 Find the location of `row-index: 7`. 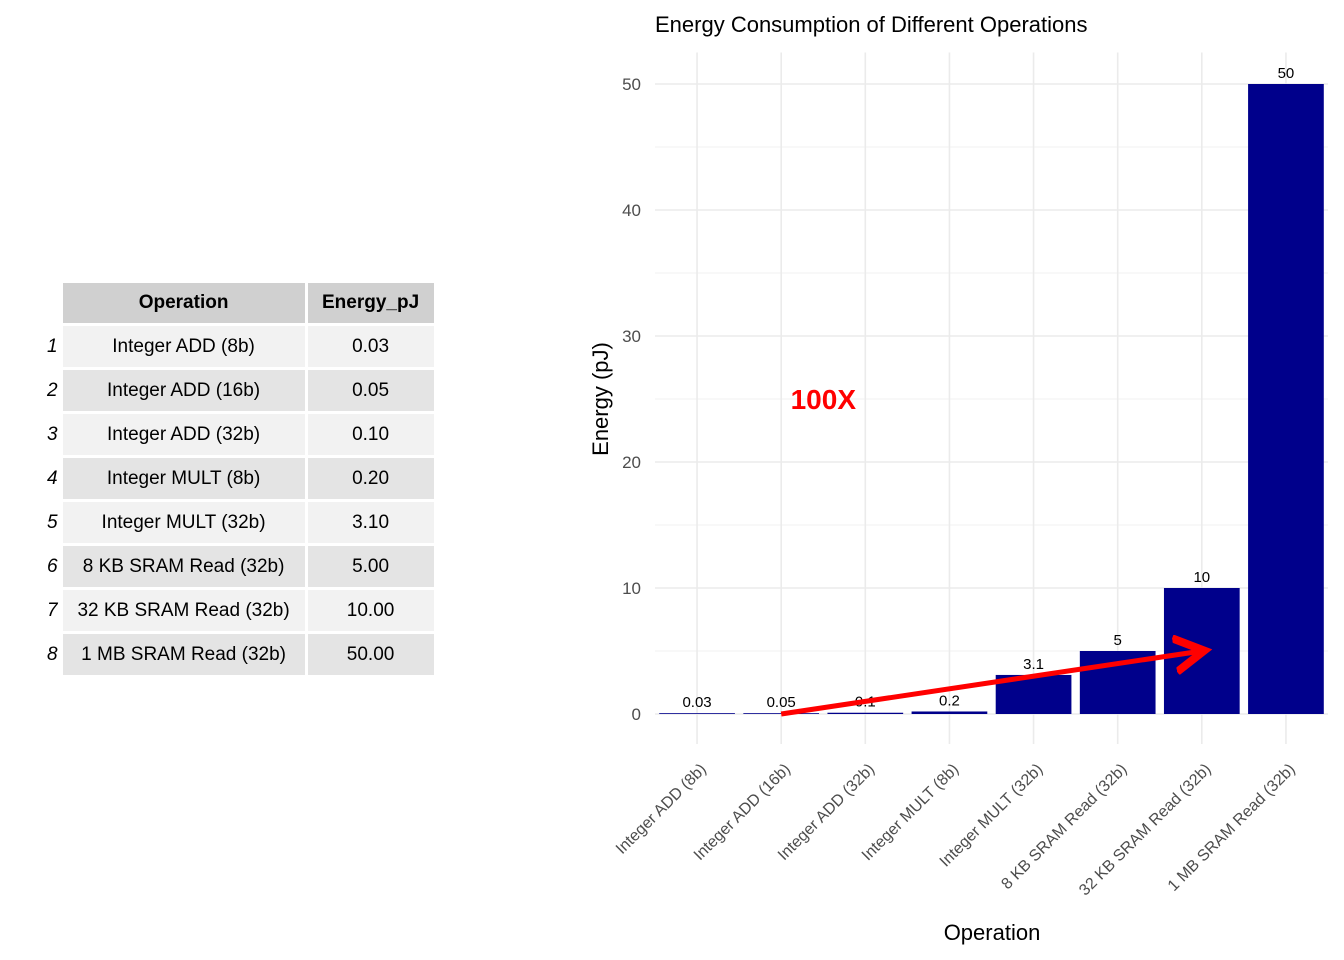

row-index: 7 is located at coordinates (52, 610).